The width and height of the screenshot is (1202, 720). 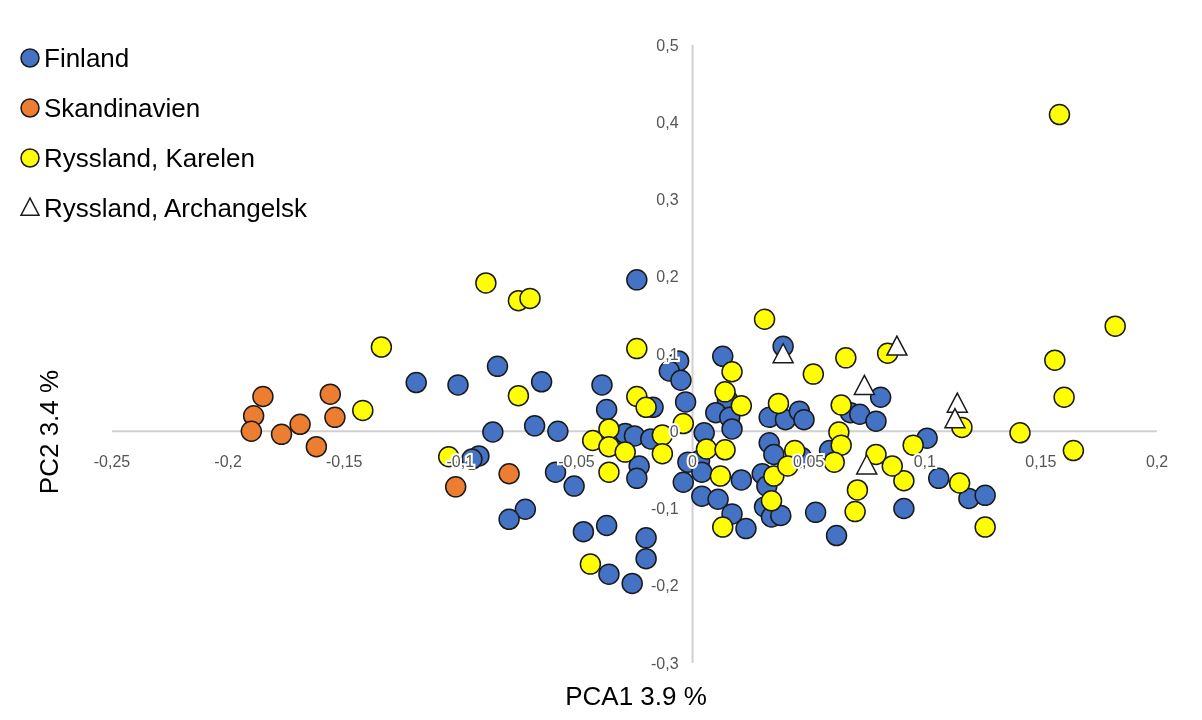 I want to click on y-tick-label: -0,2, so click(x=664, y=586).